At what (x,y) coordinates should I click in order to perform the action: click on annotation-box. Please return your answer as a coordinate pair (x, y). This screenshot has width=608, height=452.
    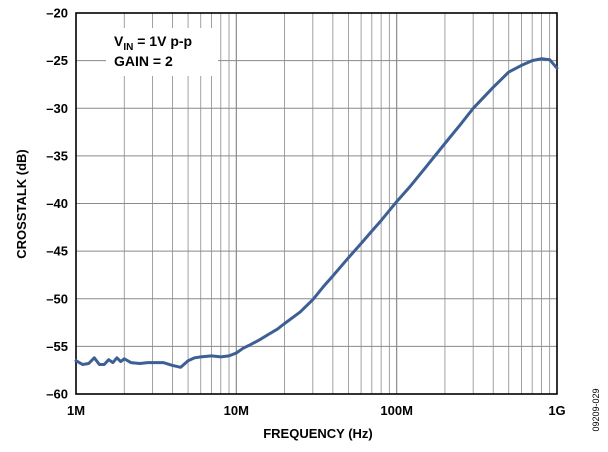
    Looking at the image, I should click on (162, 52).